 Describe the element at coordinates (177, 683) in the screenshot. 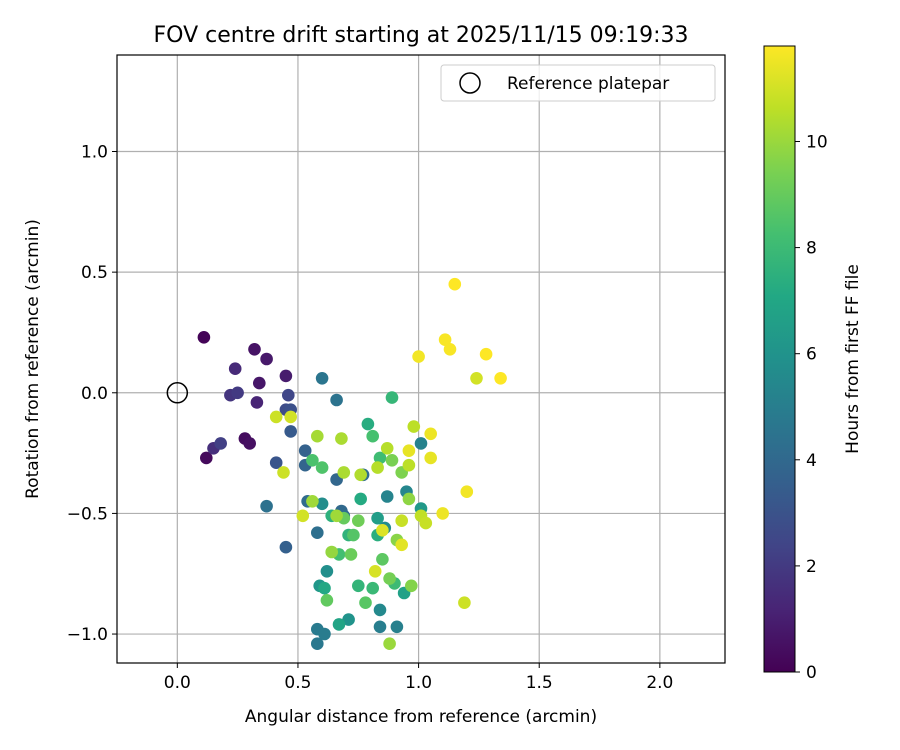

I see `x-tick-label: 0.0` at that location.